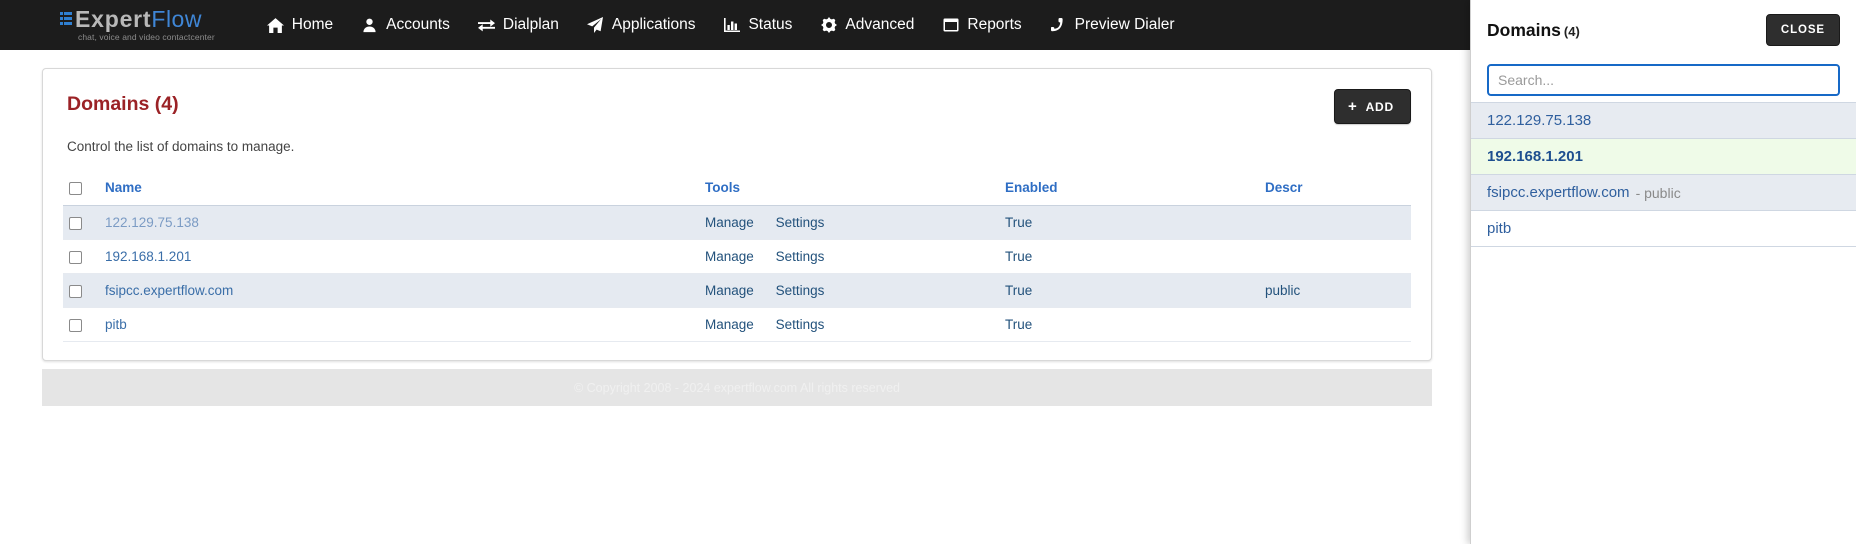 Image resolution: width=1856 pixels, height=544 pixels. Describe the element at coordinates (1663, 121) in the screenshot. I see `list-item: 122.129.75.138` at that location.